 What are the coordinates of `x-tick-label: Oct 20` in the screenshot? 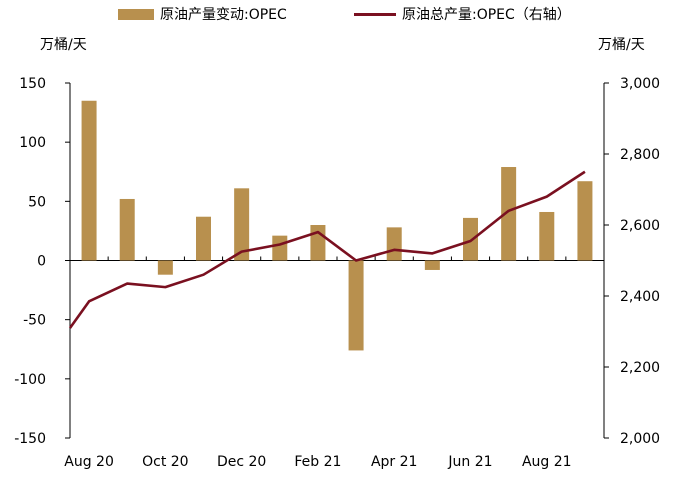 It's located at (165, 462).